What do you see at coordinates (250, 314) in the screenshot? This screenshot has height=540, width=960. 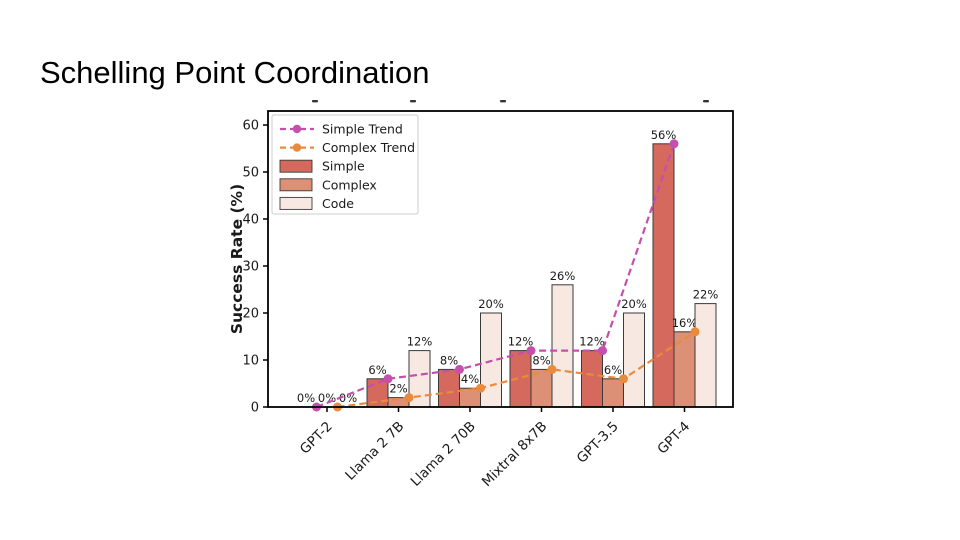 I see `y-tick-label: 20` at bounding box center [250, 314].